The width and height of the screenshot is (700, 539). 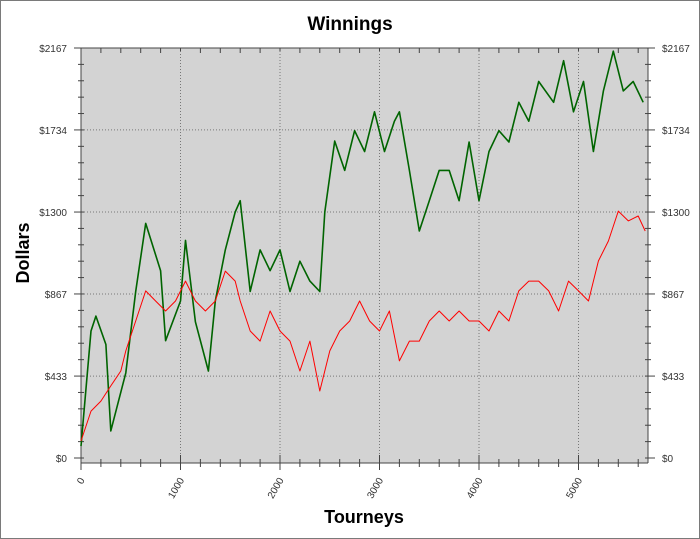 I want to click on x-tick-label: 3000, so click(x=375, y=488).